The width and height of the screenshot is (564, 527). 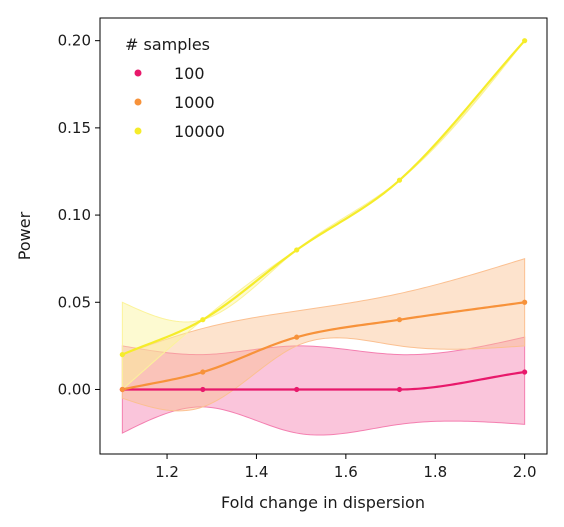 What do you see at coordinates (346, 472) in the screenshot?
I see `x-tick-label: 1.6` at bounding box center [346, 472].